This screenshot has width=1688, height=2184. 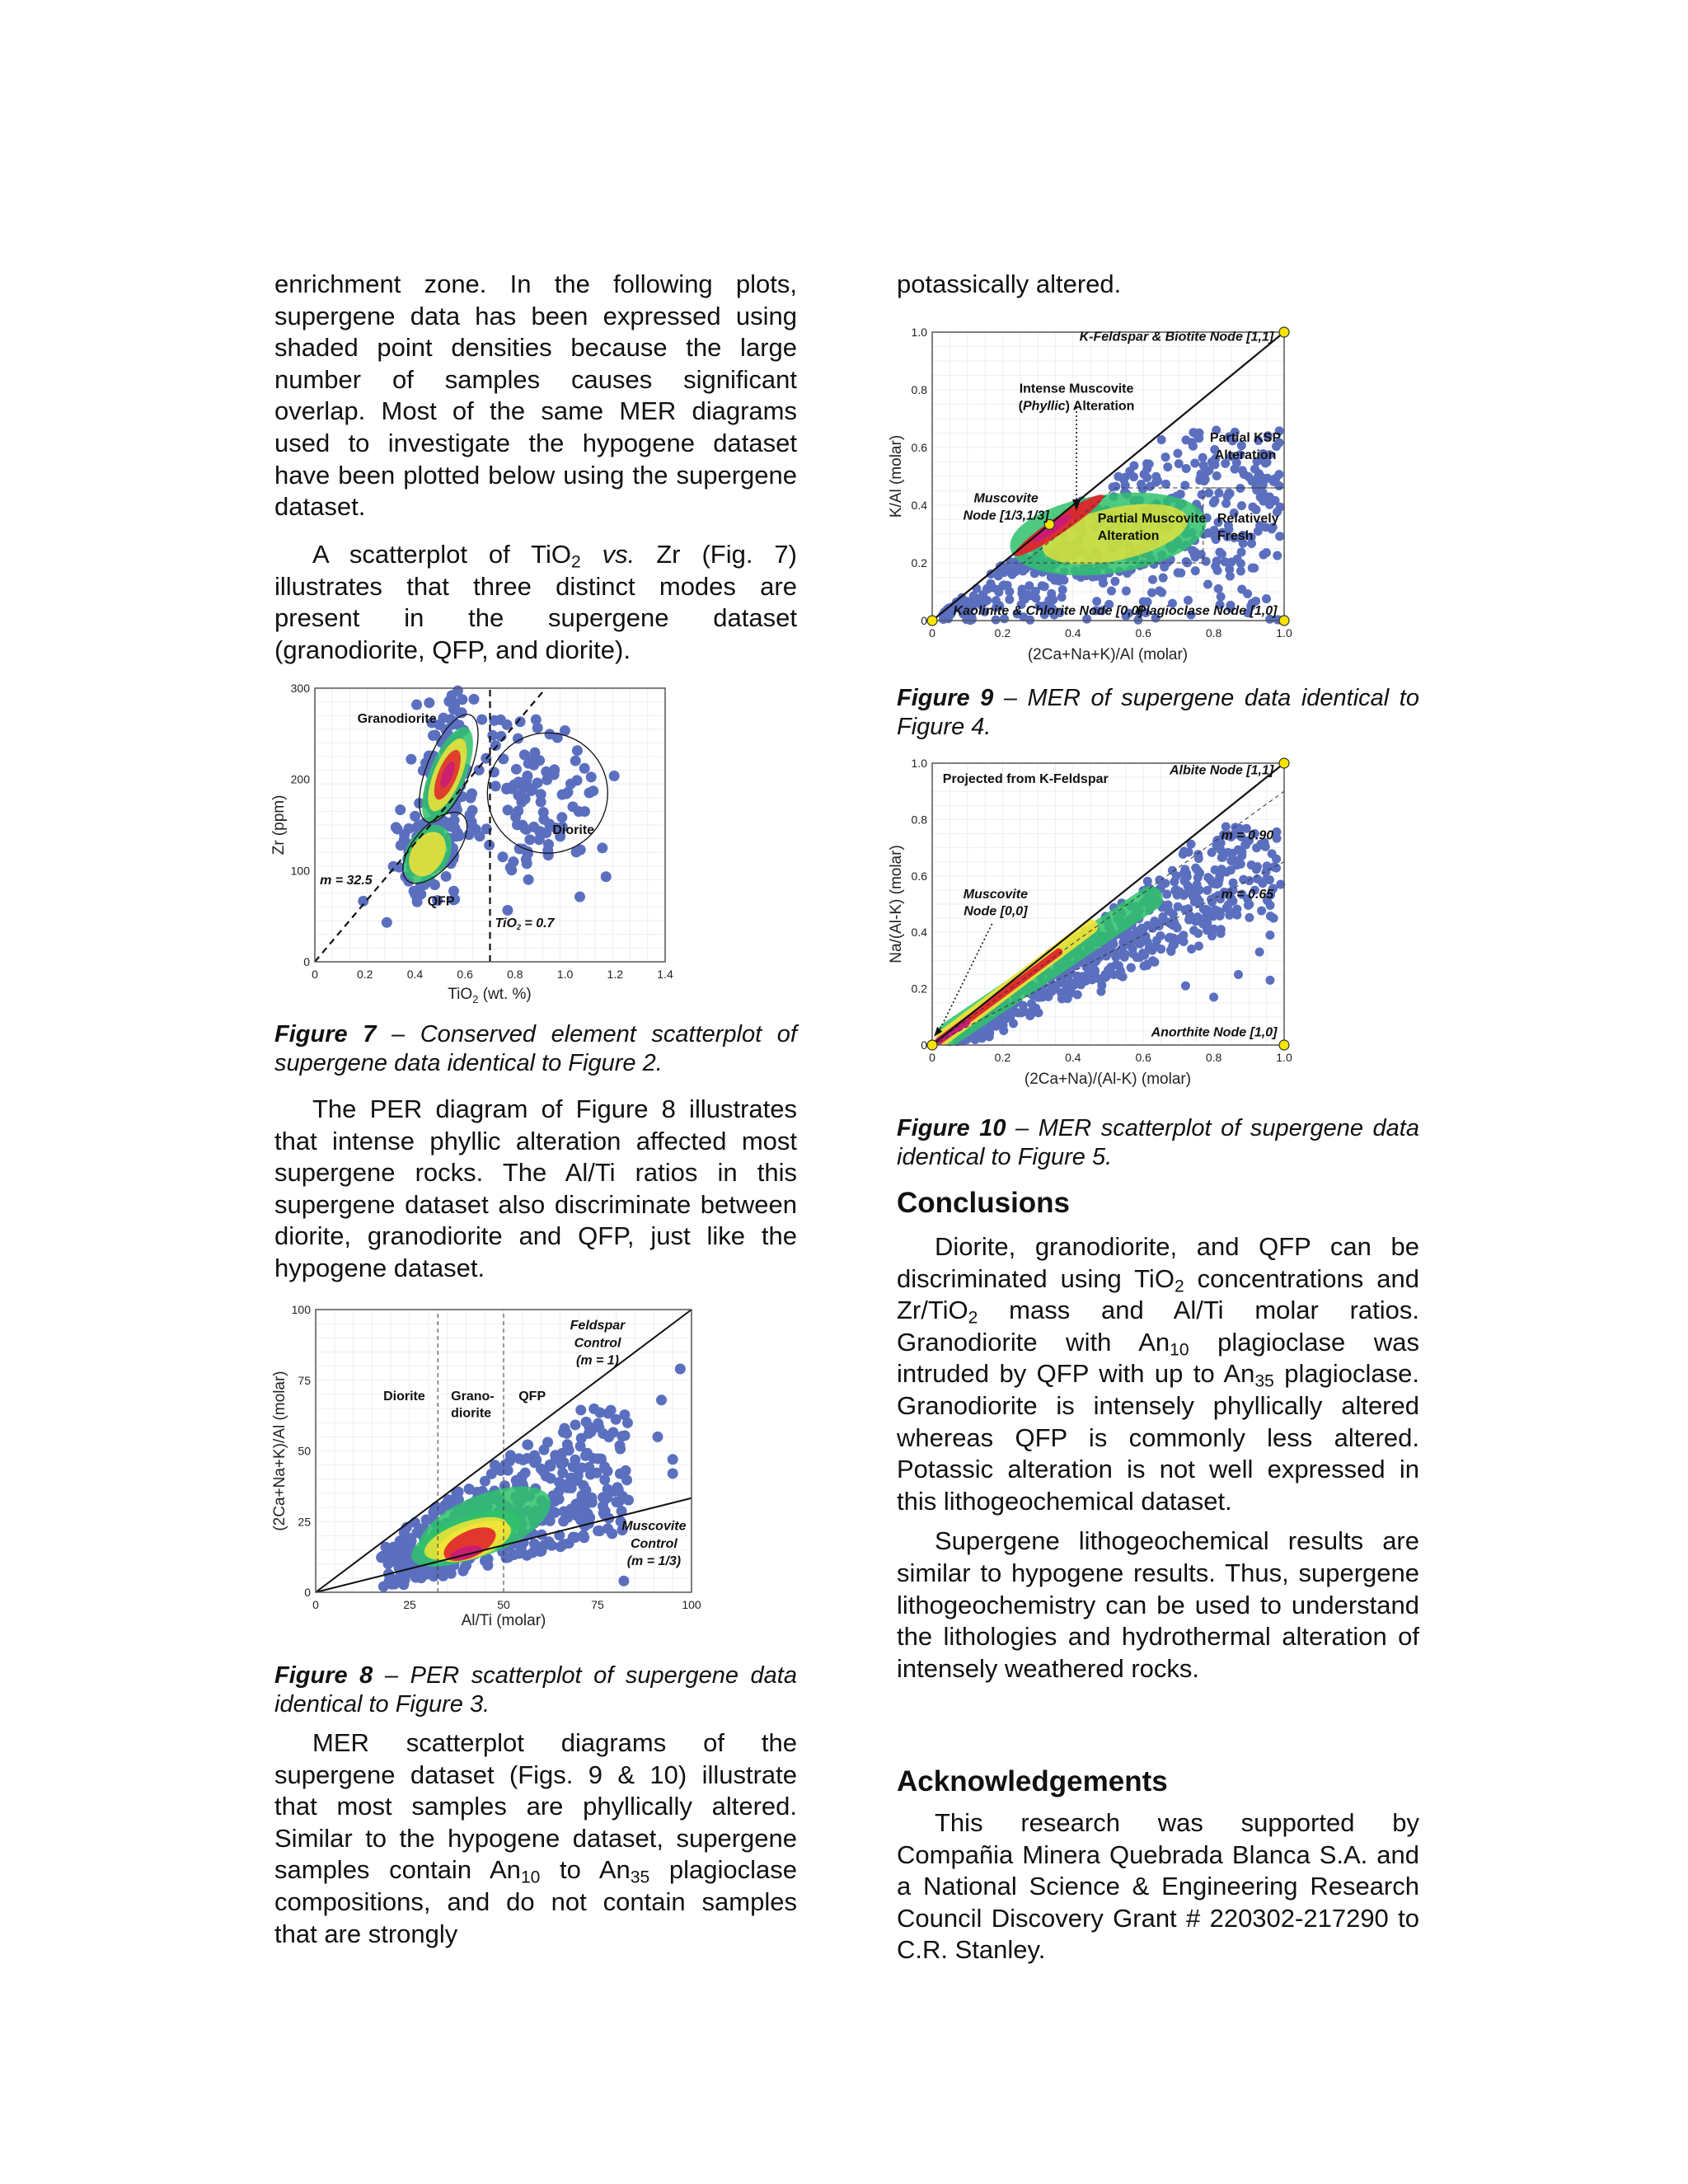 What do you see at coordinates (315, 974) in the screenshot?
I see `x-tick-label: 0` at bounding box center [315, 974].